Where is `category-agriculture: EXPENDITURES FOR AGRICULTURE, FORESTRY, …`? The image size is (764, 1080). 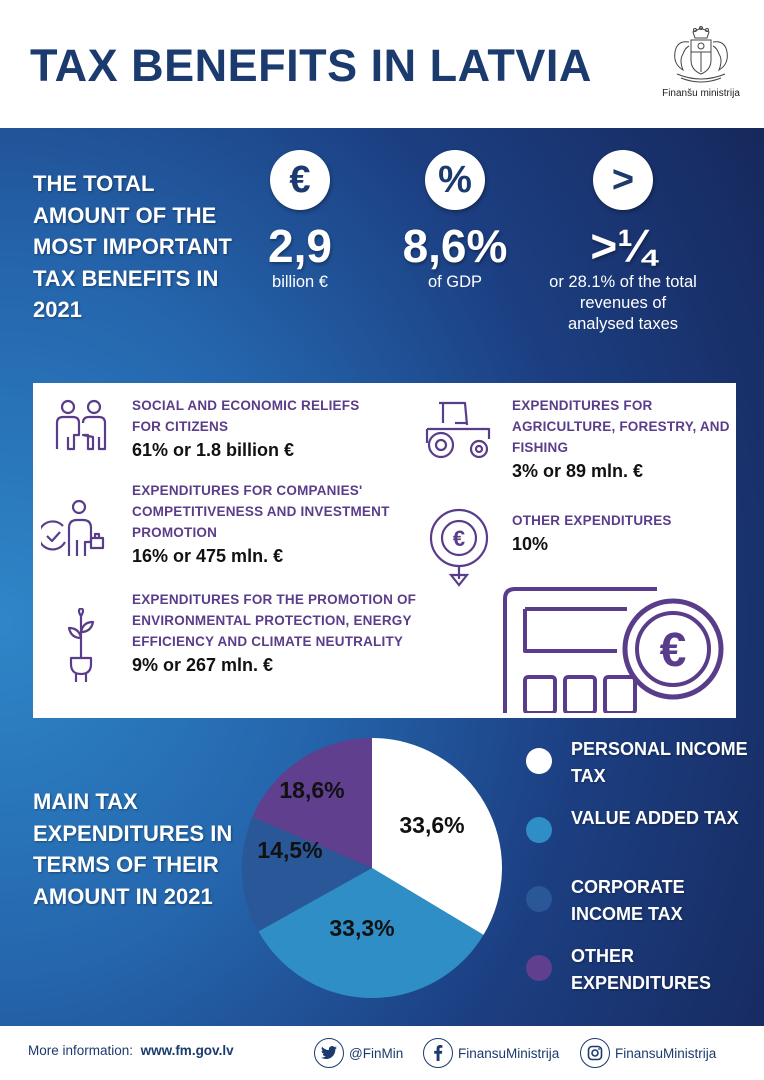
category-agriculture: EXPENDITURES FOR AGRICULTURE, FORESTRY, … is located at coordinates (622, 439).